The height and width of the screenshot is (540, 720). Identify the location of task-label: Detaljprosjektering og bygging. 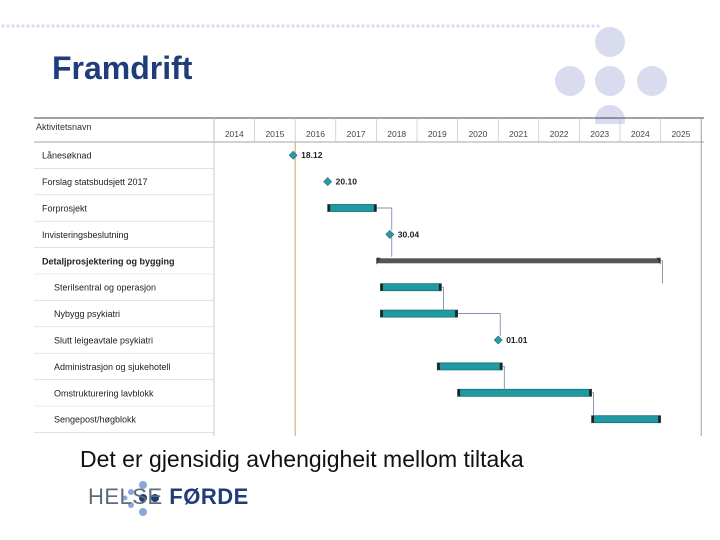
(108, 261).